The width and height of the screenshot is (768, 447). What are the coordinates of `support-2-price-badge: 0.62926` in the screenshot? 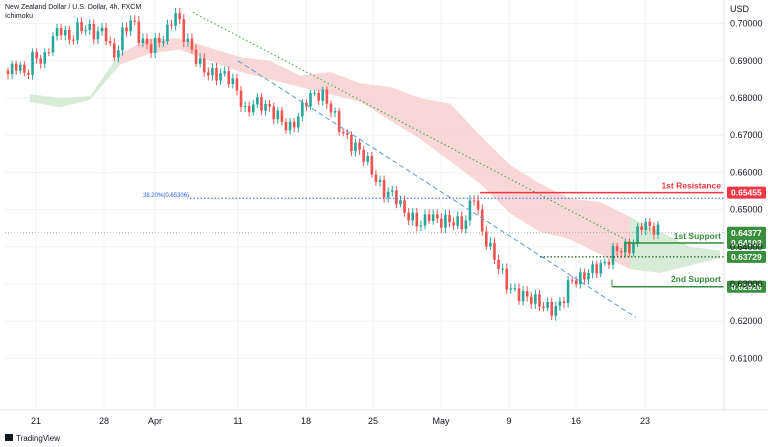 It's located at (746, 286).